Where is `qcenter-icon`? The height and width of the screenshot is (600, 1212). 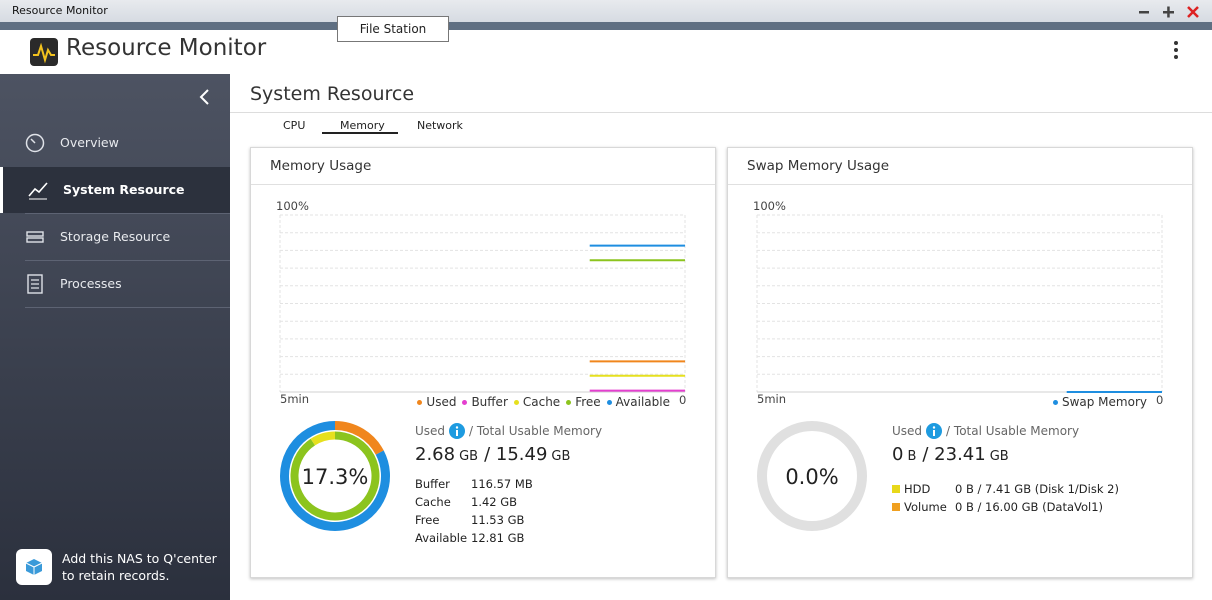
qcenter-icon is located at coordinates (34, 567).